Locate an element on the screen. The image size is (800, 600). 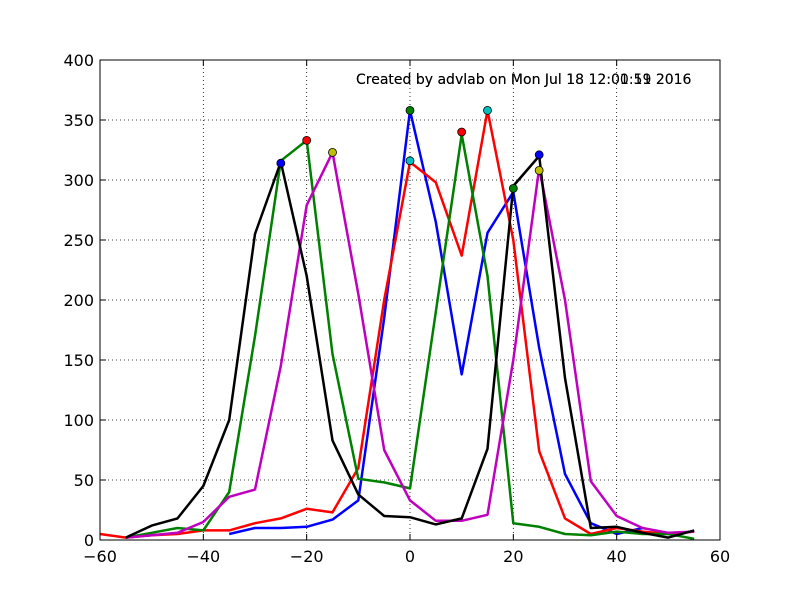
x-tick-label: −40 is located at coordinates (203, 556).